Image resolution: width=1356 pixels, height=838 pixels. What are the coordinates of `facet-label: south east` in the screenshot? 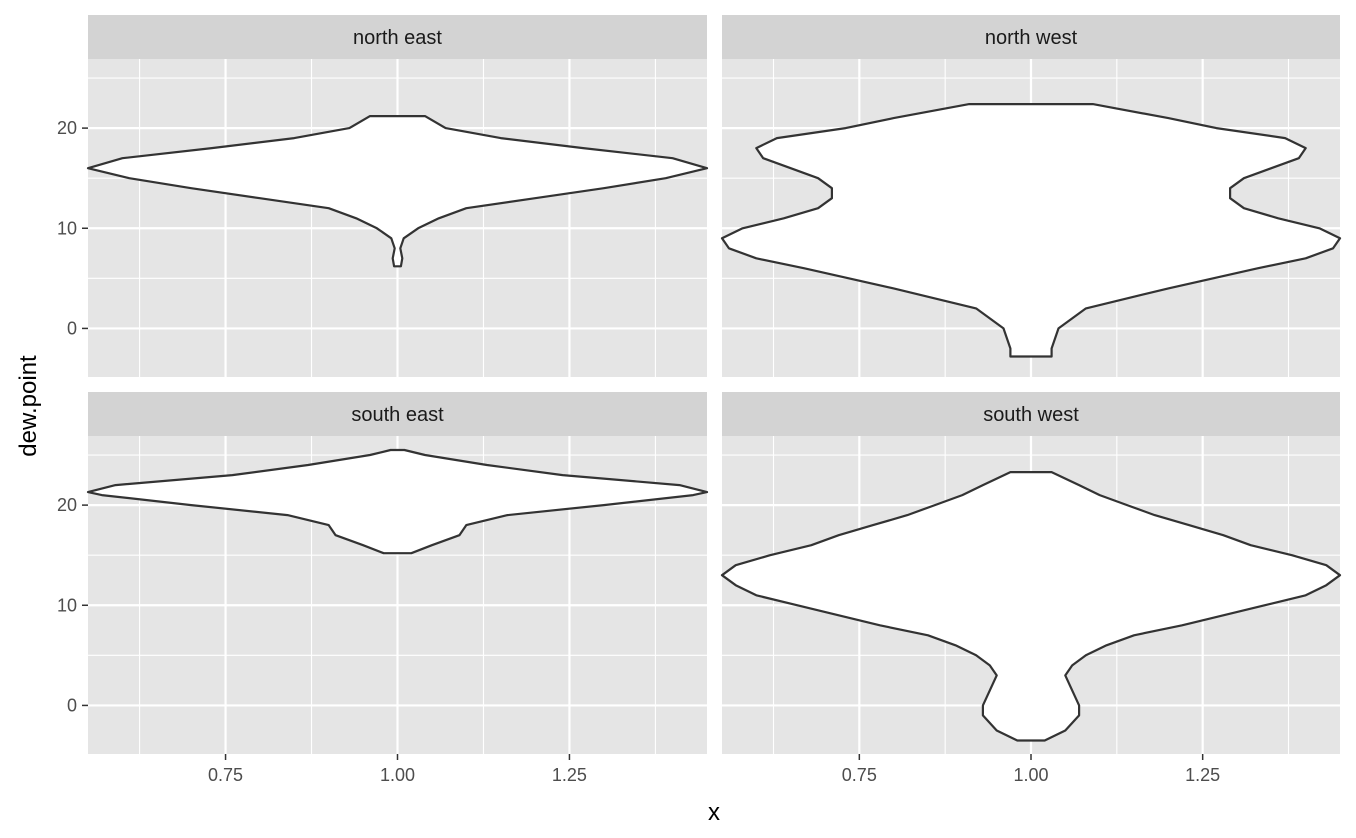 It's located at (397, 415).